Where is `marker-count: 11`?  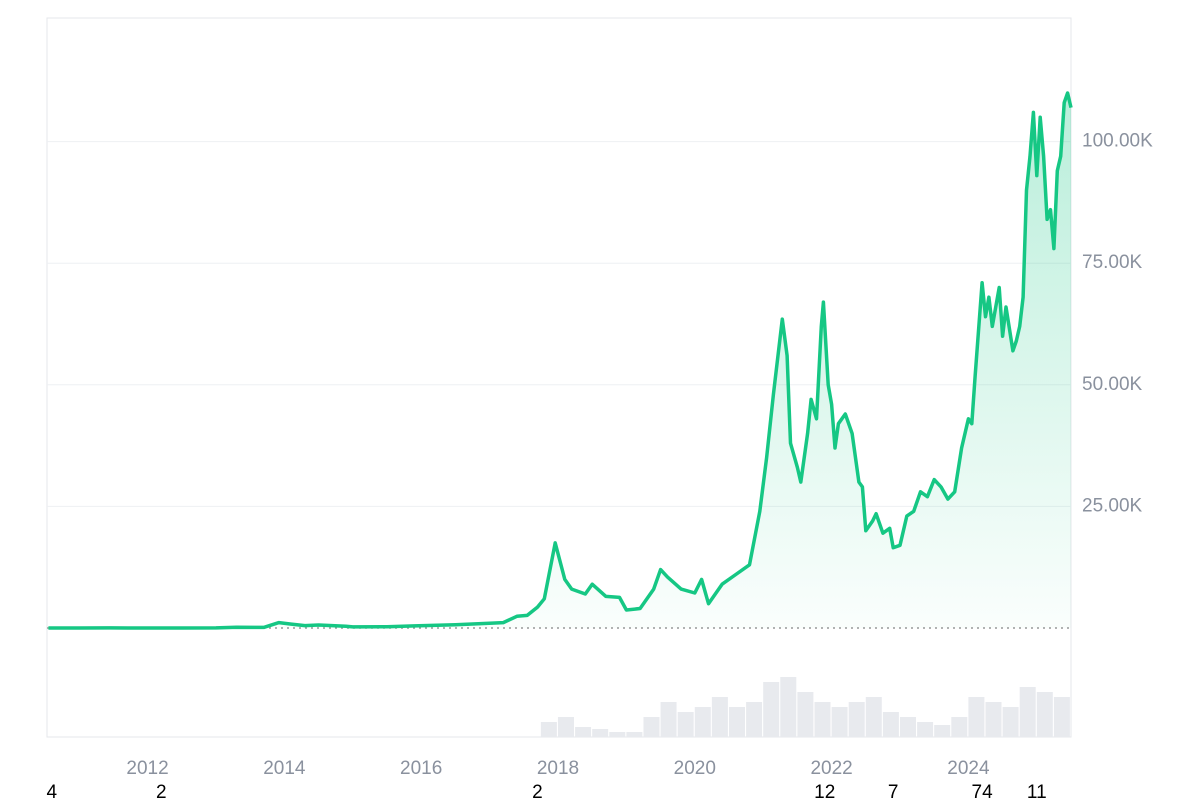
marker-count: 11 is located at coordinates (1037, 791).